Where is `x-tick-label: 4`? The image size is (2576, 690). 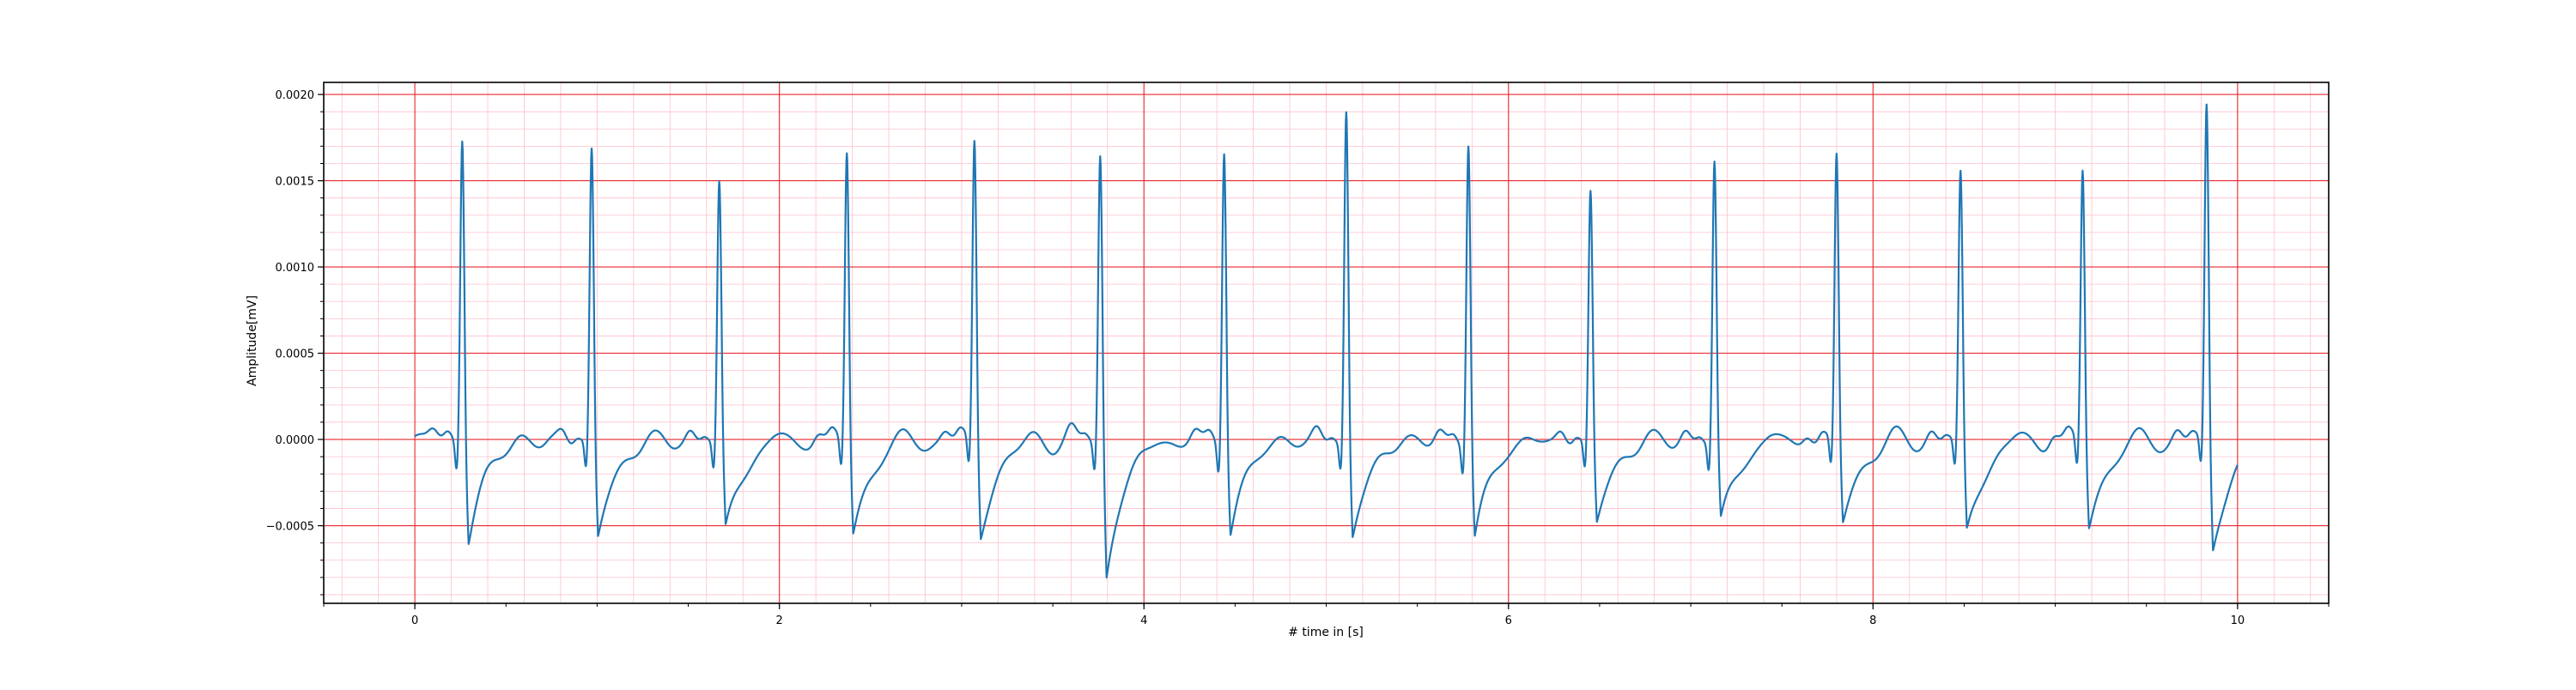 x-tick-label: 4 is located at coordinates (1144, 620).